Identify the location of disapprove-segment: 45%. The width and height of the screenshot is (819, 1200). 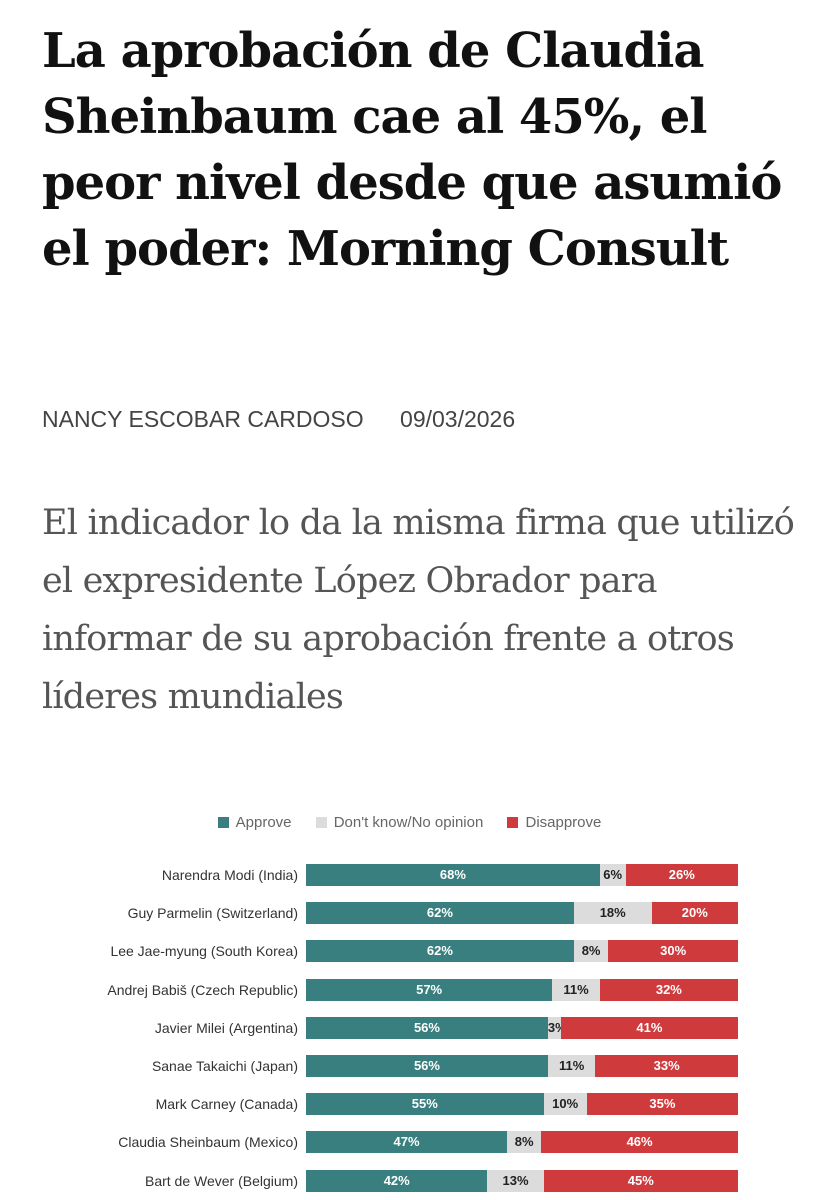
(640, 1180).